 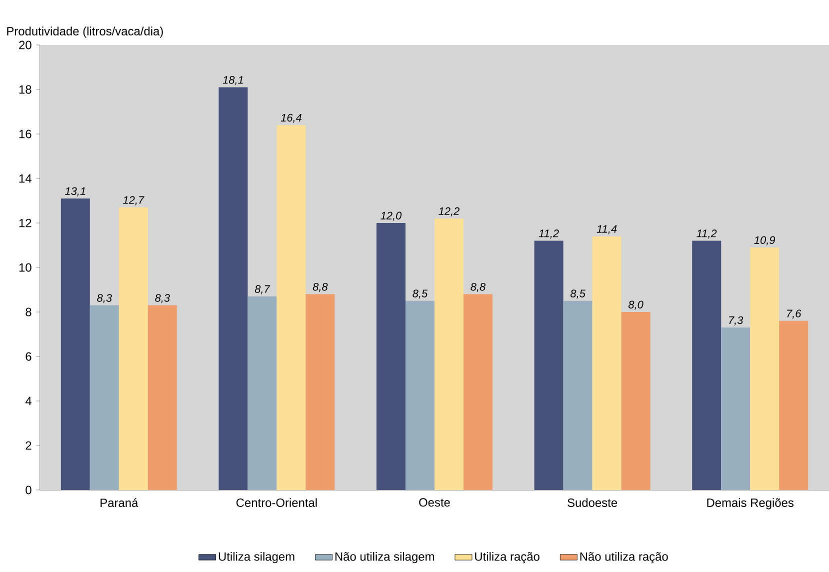 I want to click on data-label: 7,6, so click(x=794, y=314).